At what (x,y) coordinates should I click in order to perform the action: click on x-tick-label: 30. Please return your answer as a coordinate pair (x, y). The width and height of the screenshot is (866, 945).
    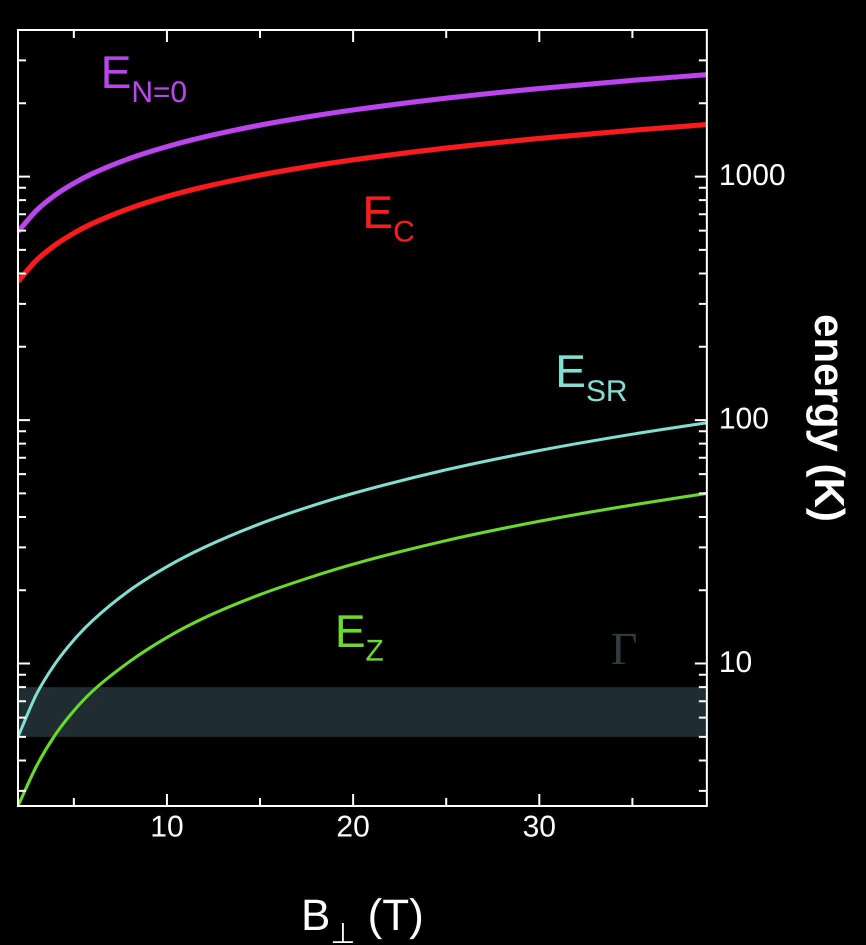
    Looking at the image, I should click on (539, 827).